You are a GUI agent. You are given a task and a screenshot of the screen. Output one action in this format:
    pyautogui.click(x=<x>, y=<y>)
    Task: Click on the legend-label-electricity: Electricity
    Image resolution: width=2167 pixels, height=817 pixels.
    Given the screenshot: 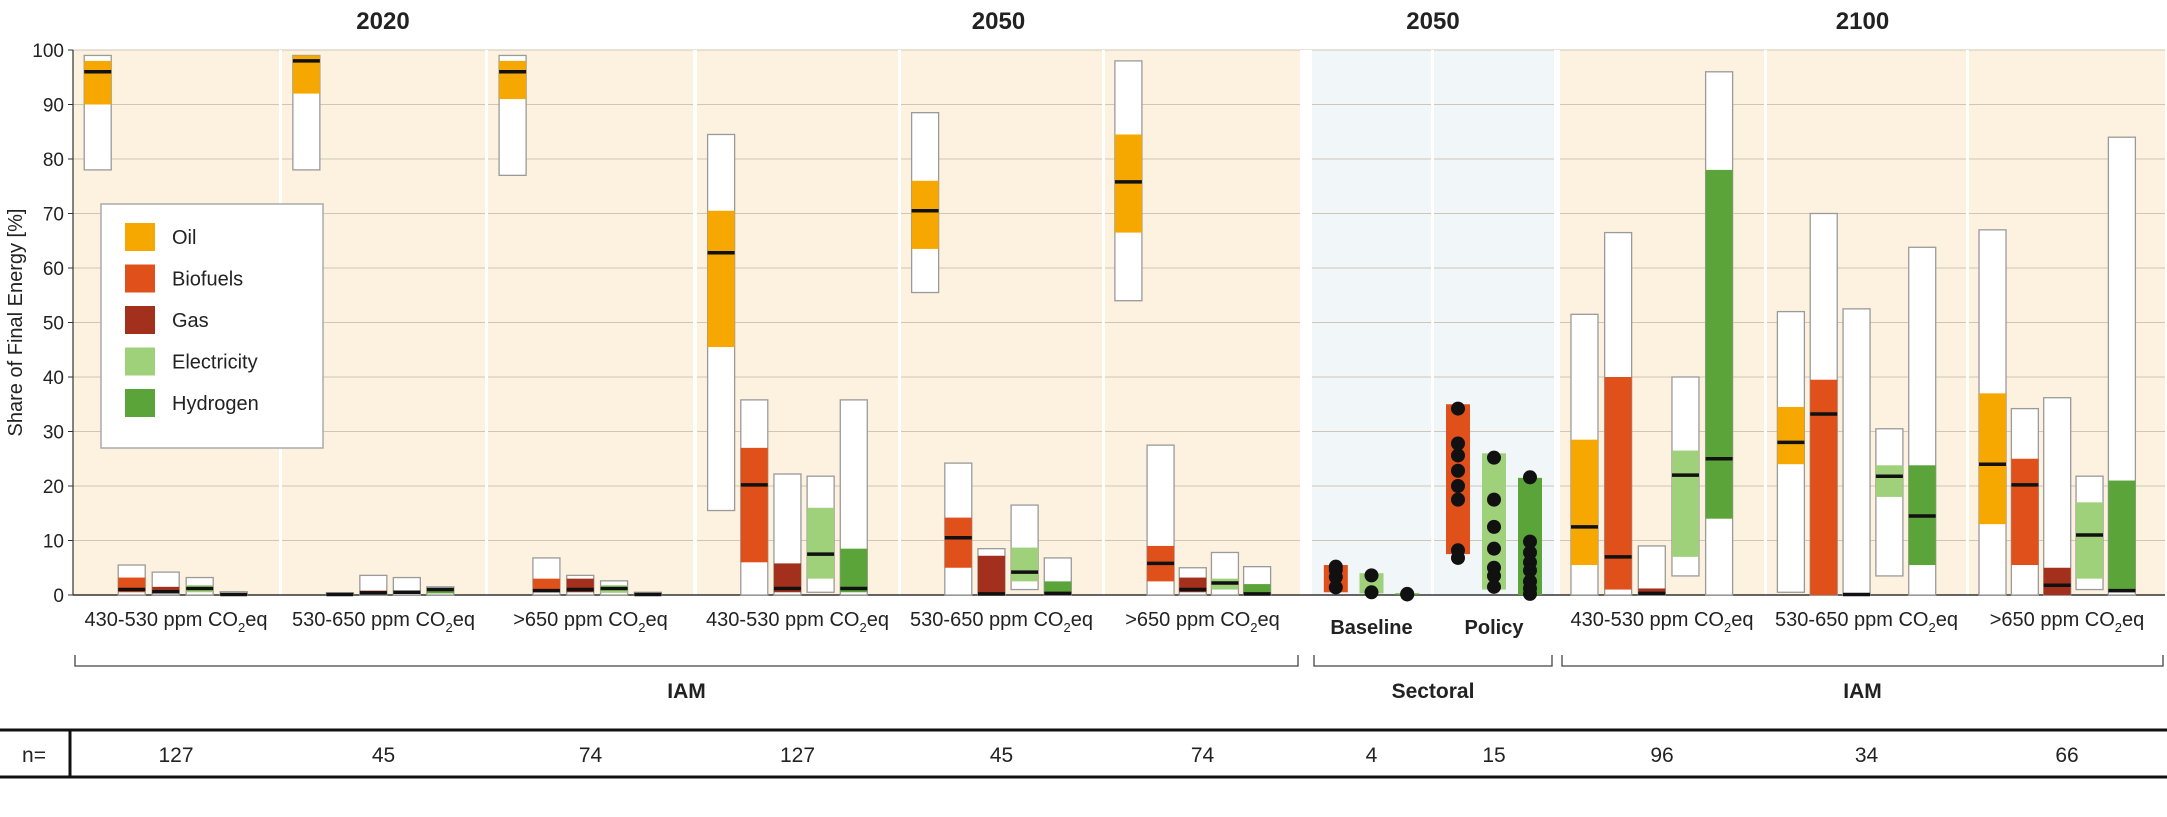 What is the action you would take?
    pyautogui.click(x=215, y=363)
    